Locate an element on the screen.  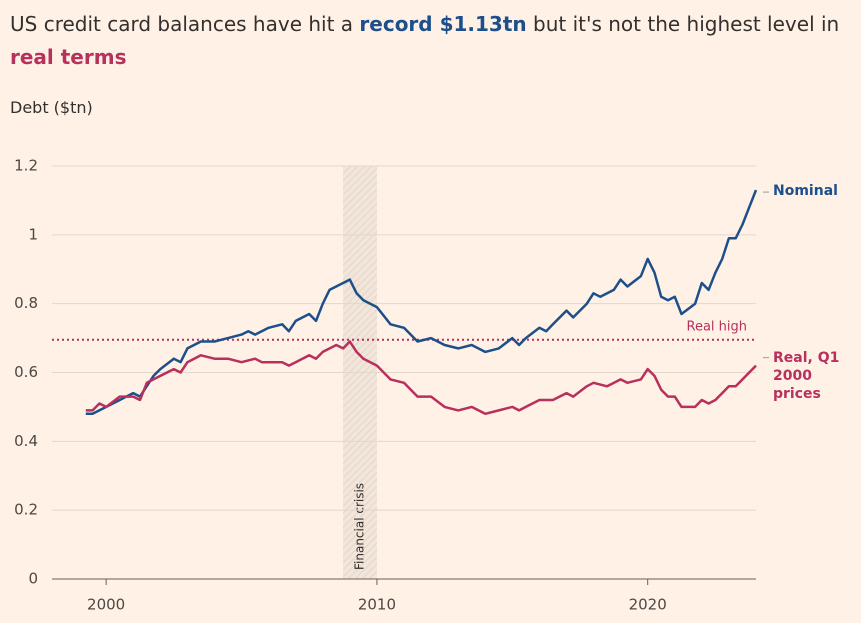
y-tick-label: 0 is located at coordinates (33, 579).